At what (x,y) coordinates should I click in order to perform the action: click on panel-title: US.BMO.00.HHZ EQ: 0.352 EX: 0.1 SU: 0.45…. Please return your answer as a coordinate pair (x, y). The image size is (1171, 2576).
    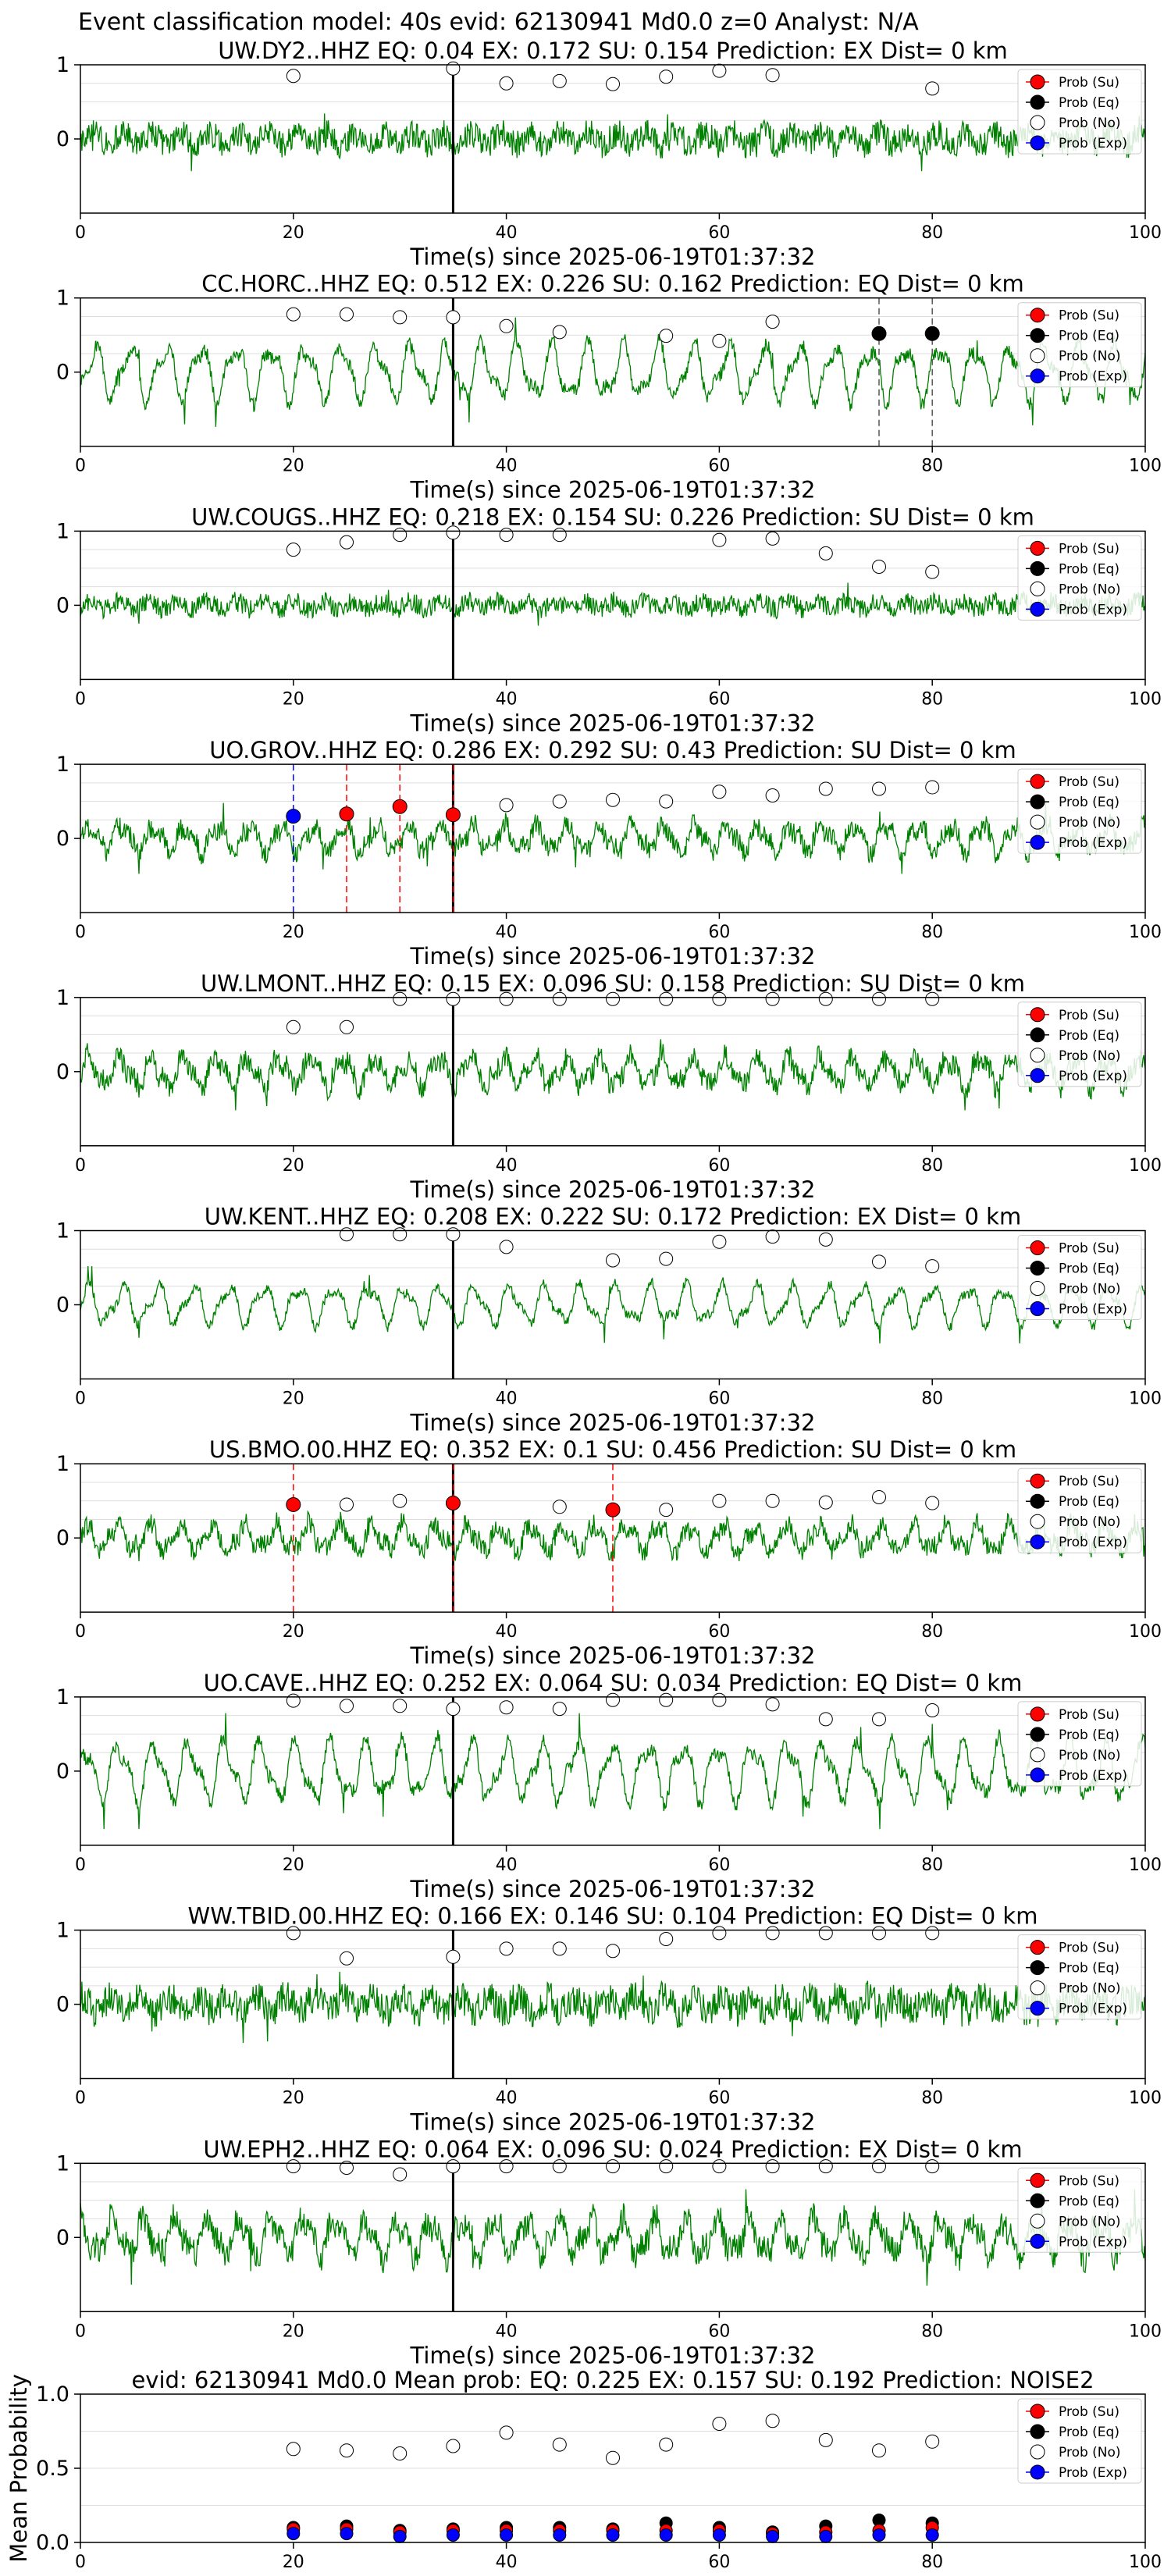
    Looking at the image, I should click on (612, 1449).